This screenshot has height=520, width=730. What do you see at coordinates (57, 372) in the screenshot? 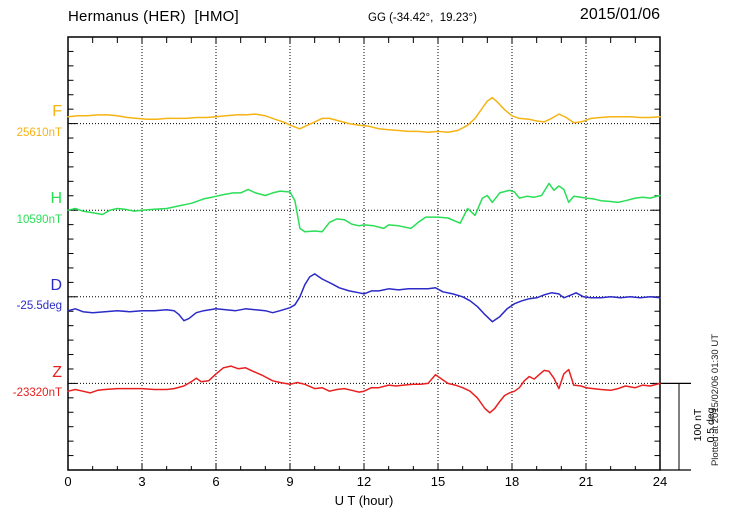
I see `channel-label-z: Z` at bounding box center [57, 372].